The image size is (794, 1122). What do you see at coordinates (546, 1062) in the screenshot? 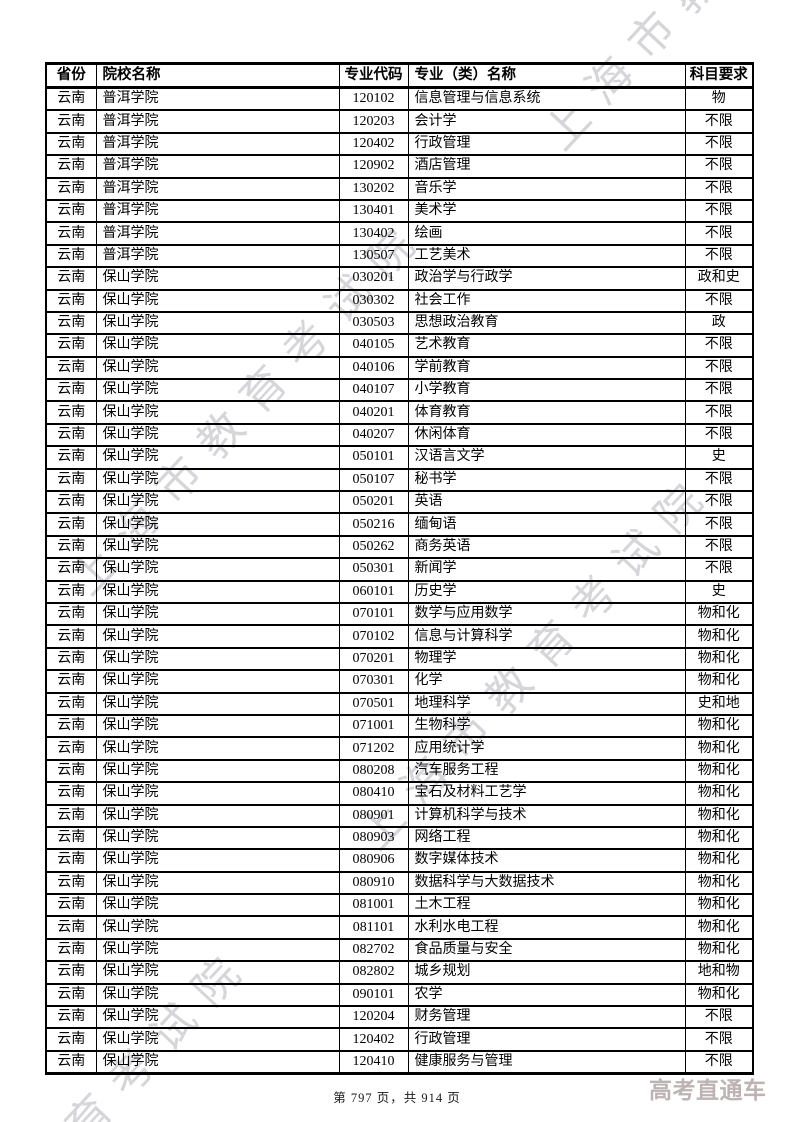
I see `cell-major: 健康服务与管理` at bounding box center [546, 1062].